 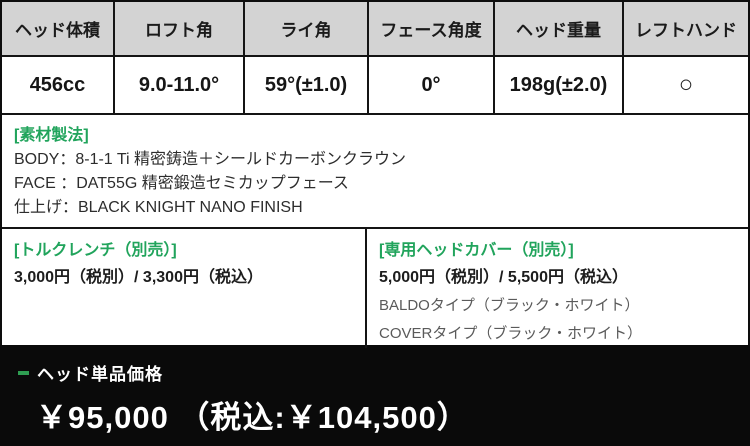 I want to click on value-face-angle: 0°, so click(x=432, y=86).